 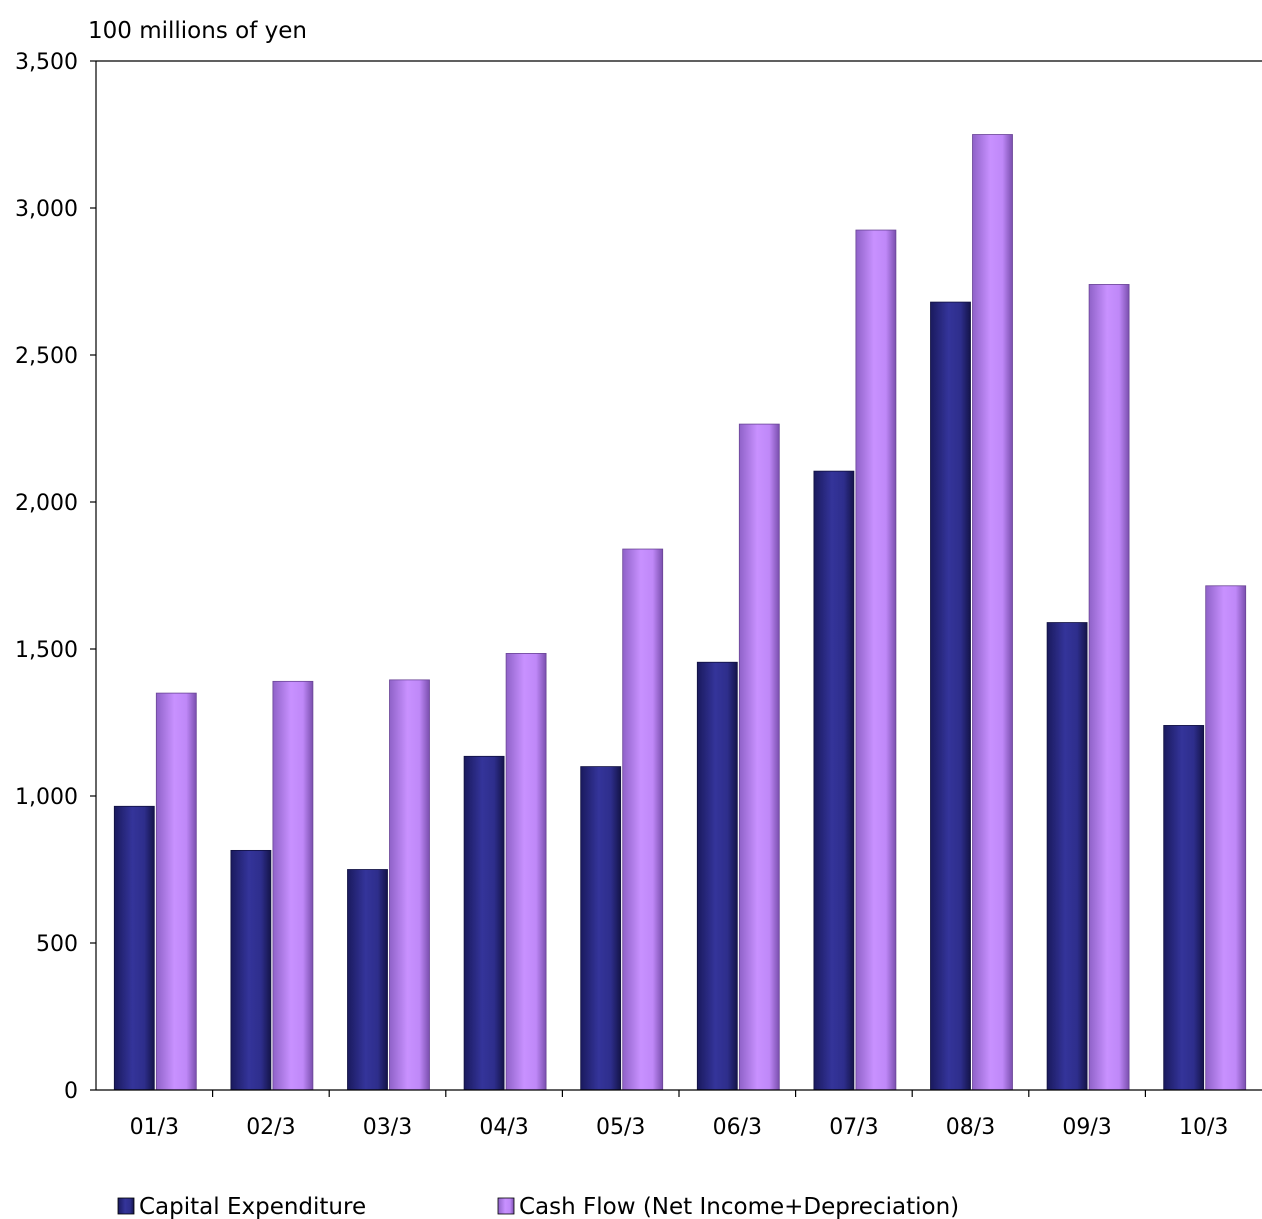 What do you see at coordinates (620, 1127) in the screenshot?
I see `x-tick-label: 05/3` at bounding box center [620, 1127].